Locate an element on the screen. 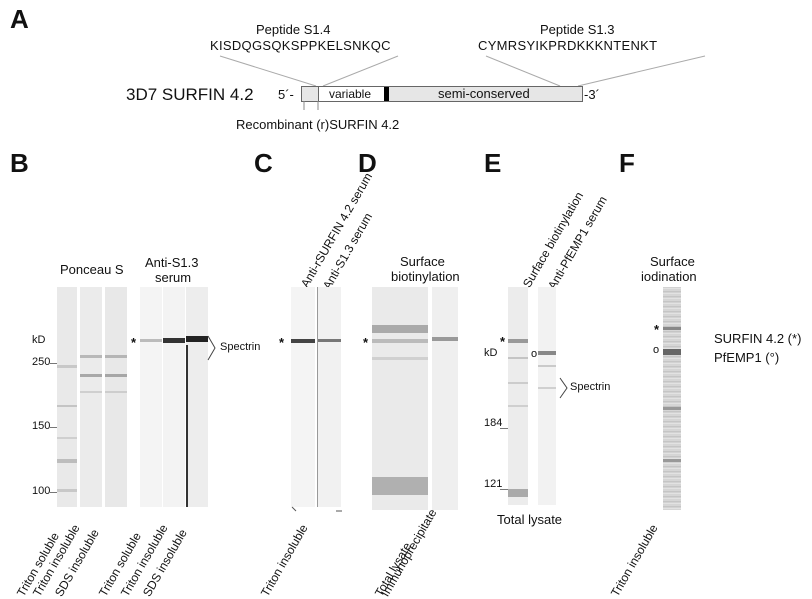 Image resolution: width=812 pixels, height=599 pixels. header-d-line1: Surface is located at coordinates (422, 261).